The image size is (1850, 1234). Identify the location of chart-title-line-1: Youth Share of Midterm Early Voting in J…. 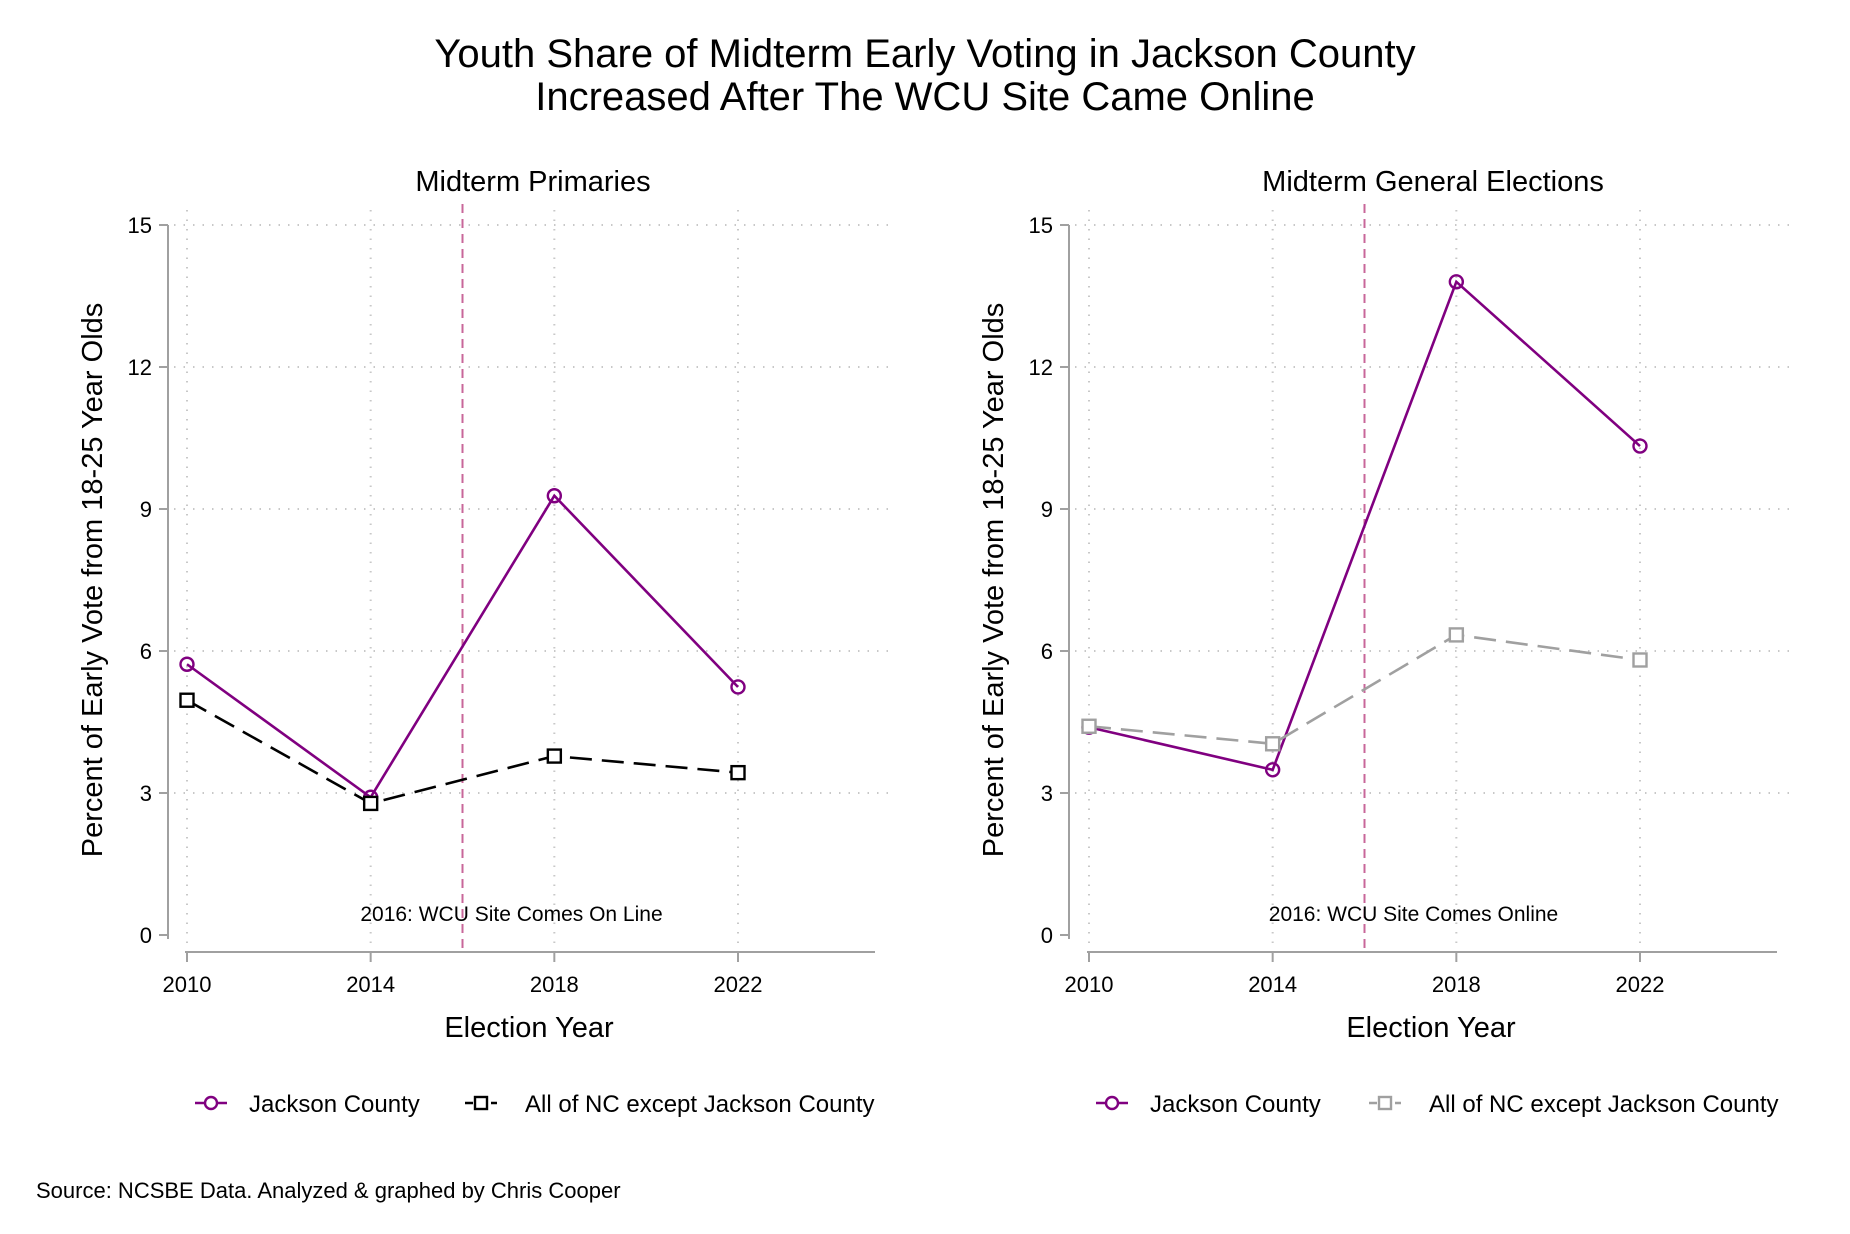
(924, 54).